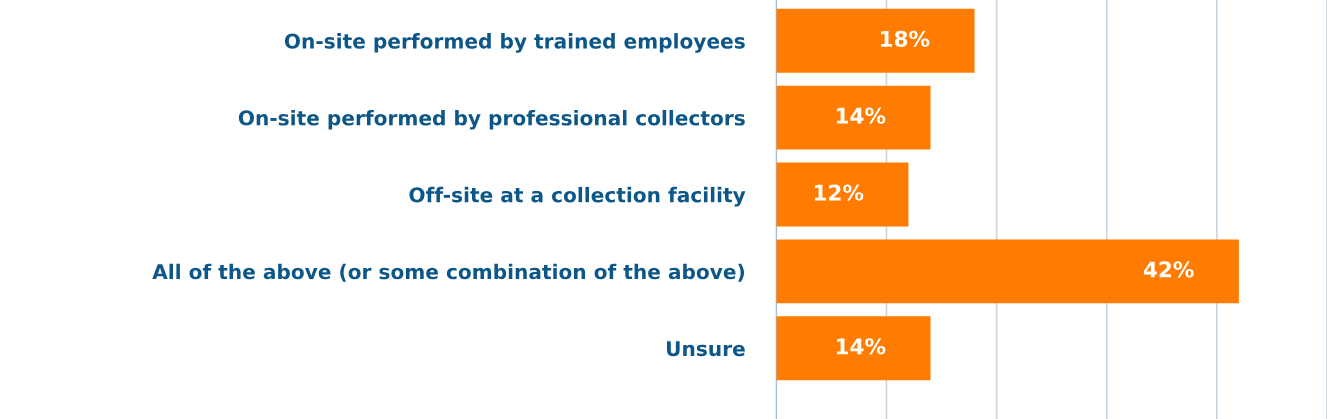 The image size is (1327, 419). I want to click on y-tick-label: On-site performed by trained employees, so click(514, 43).